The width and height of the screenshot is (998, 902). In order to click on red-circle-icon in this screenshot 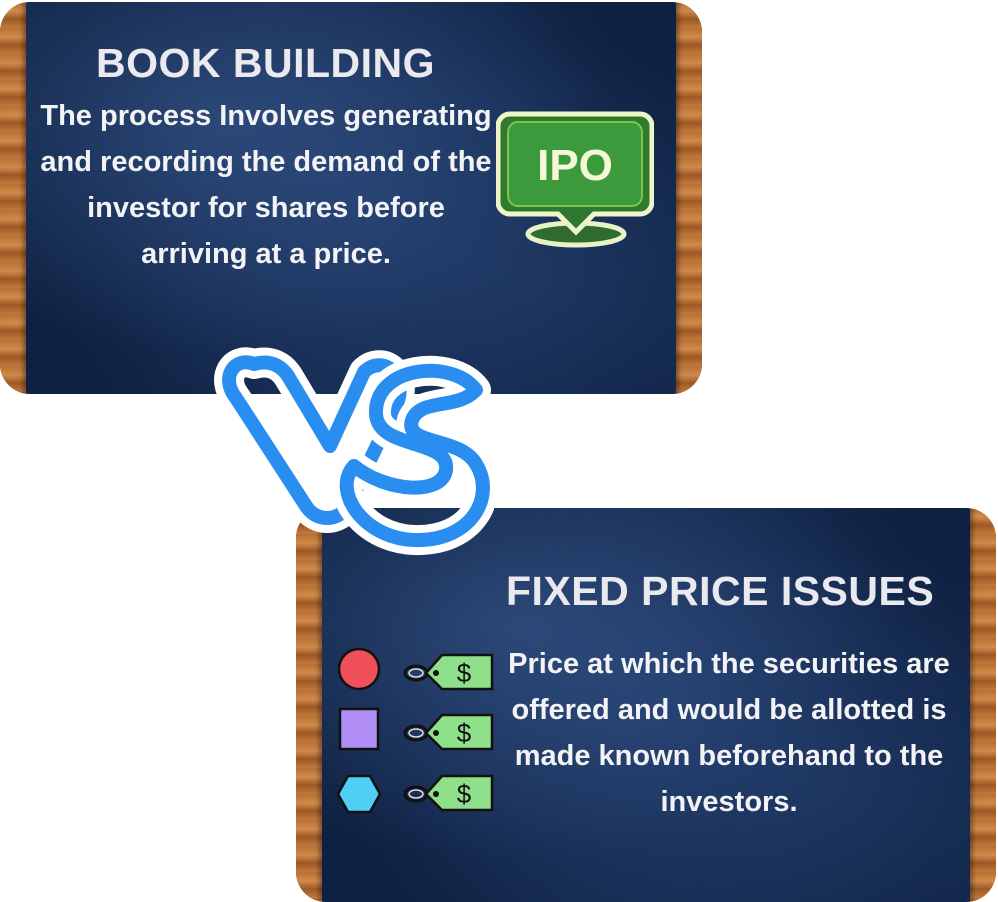, I will do `click(359, 669)`.